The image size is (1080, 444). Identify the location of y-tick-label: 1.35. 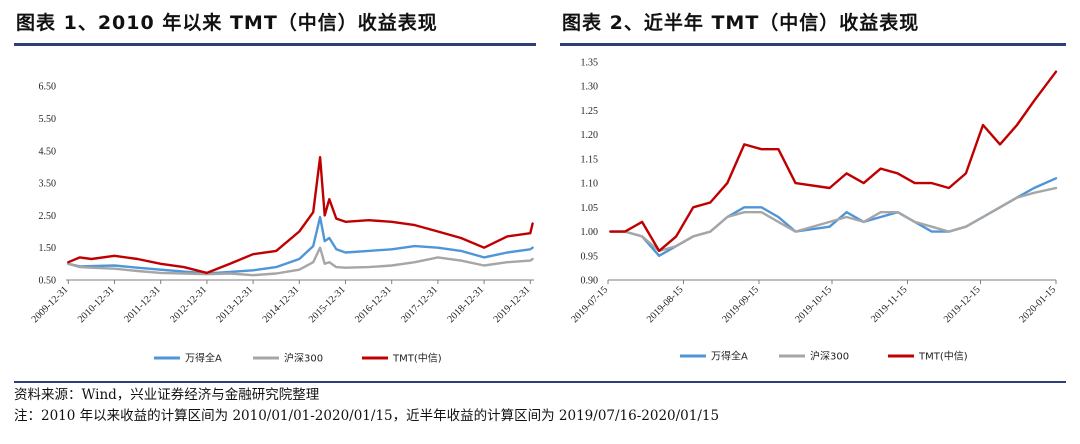
(590, 63).